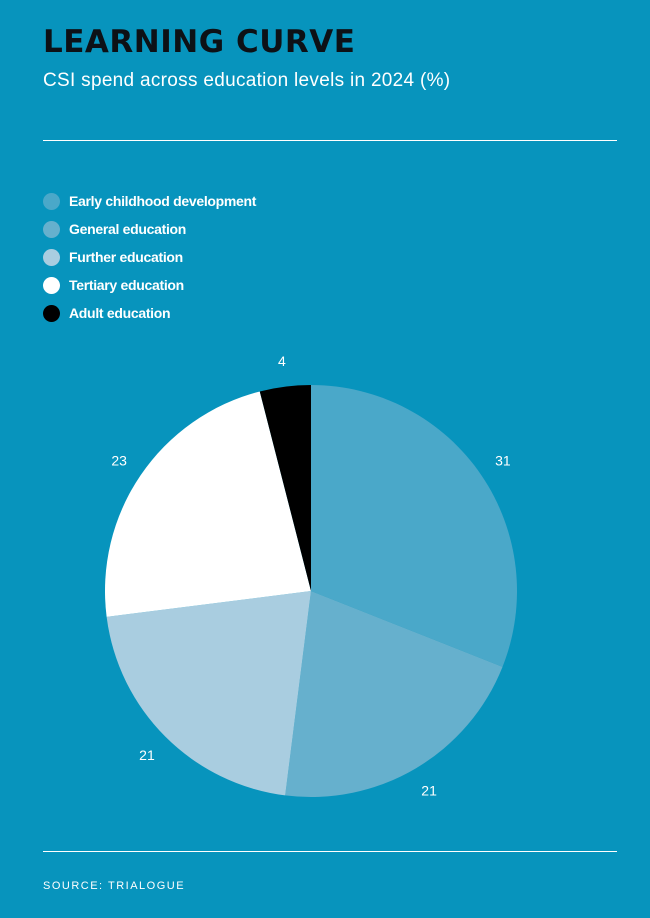 The height and width of the screenshot is (918, 650). I want to click on legend-item-general-education: General education, so click(149, 229).